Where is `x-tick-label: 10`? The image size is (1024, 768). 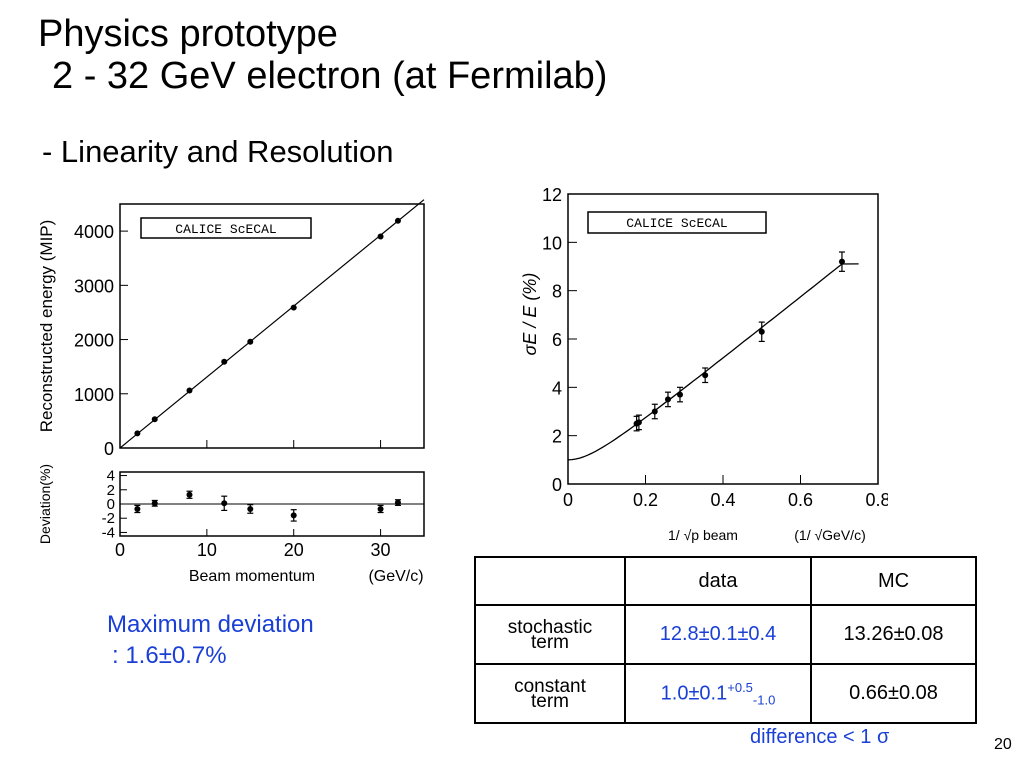
x-tick-label: 10 is located at coordinates (207, 550).